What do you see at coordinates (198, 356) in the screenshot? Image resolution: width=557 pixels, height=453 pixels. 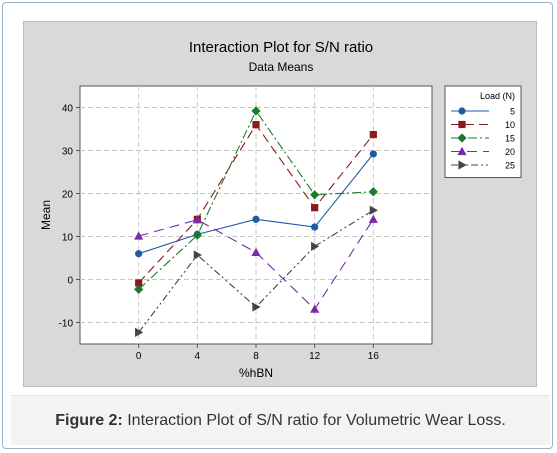 I see `x-tick-label-1: 4` at bounding box center [198, 356].